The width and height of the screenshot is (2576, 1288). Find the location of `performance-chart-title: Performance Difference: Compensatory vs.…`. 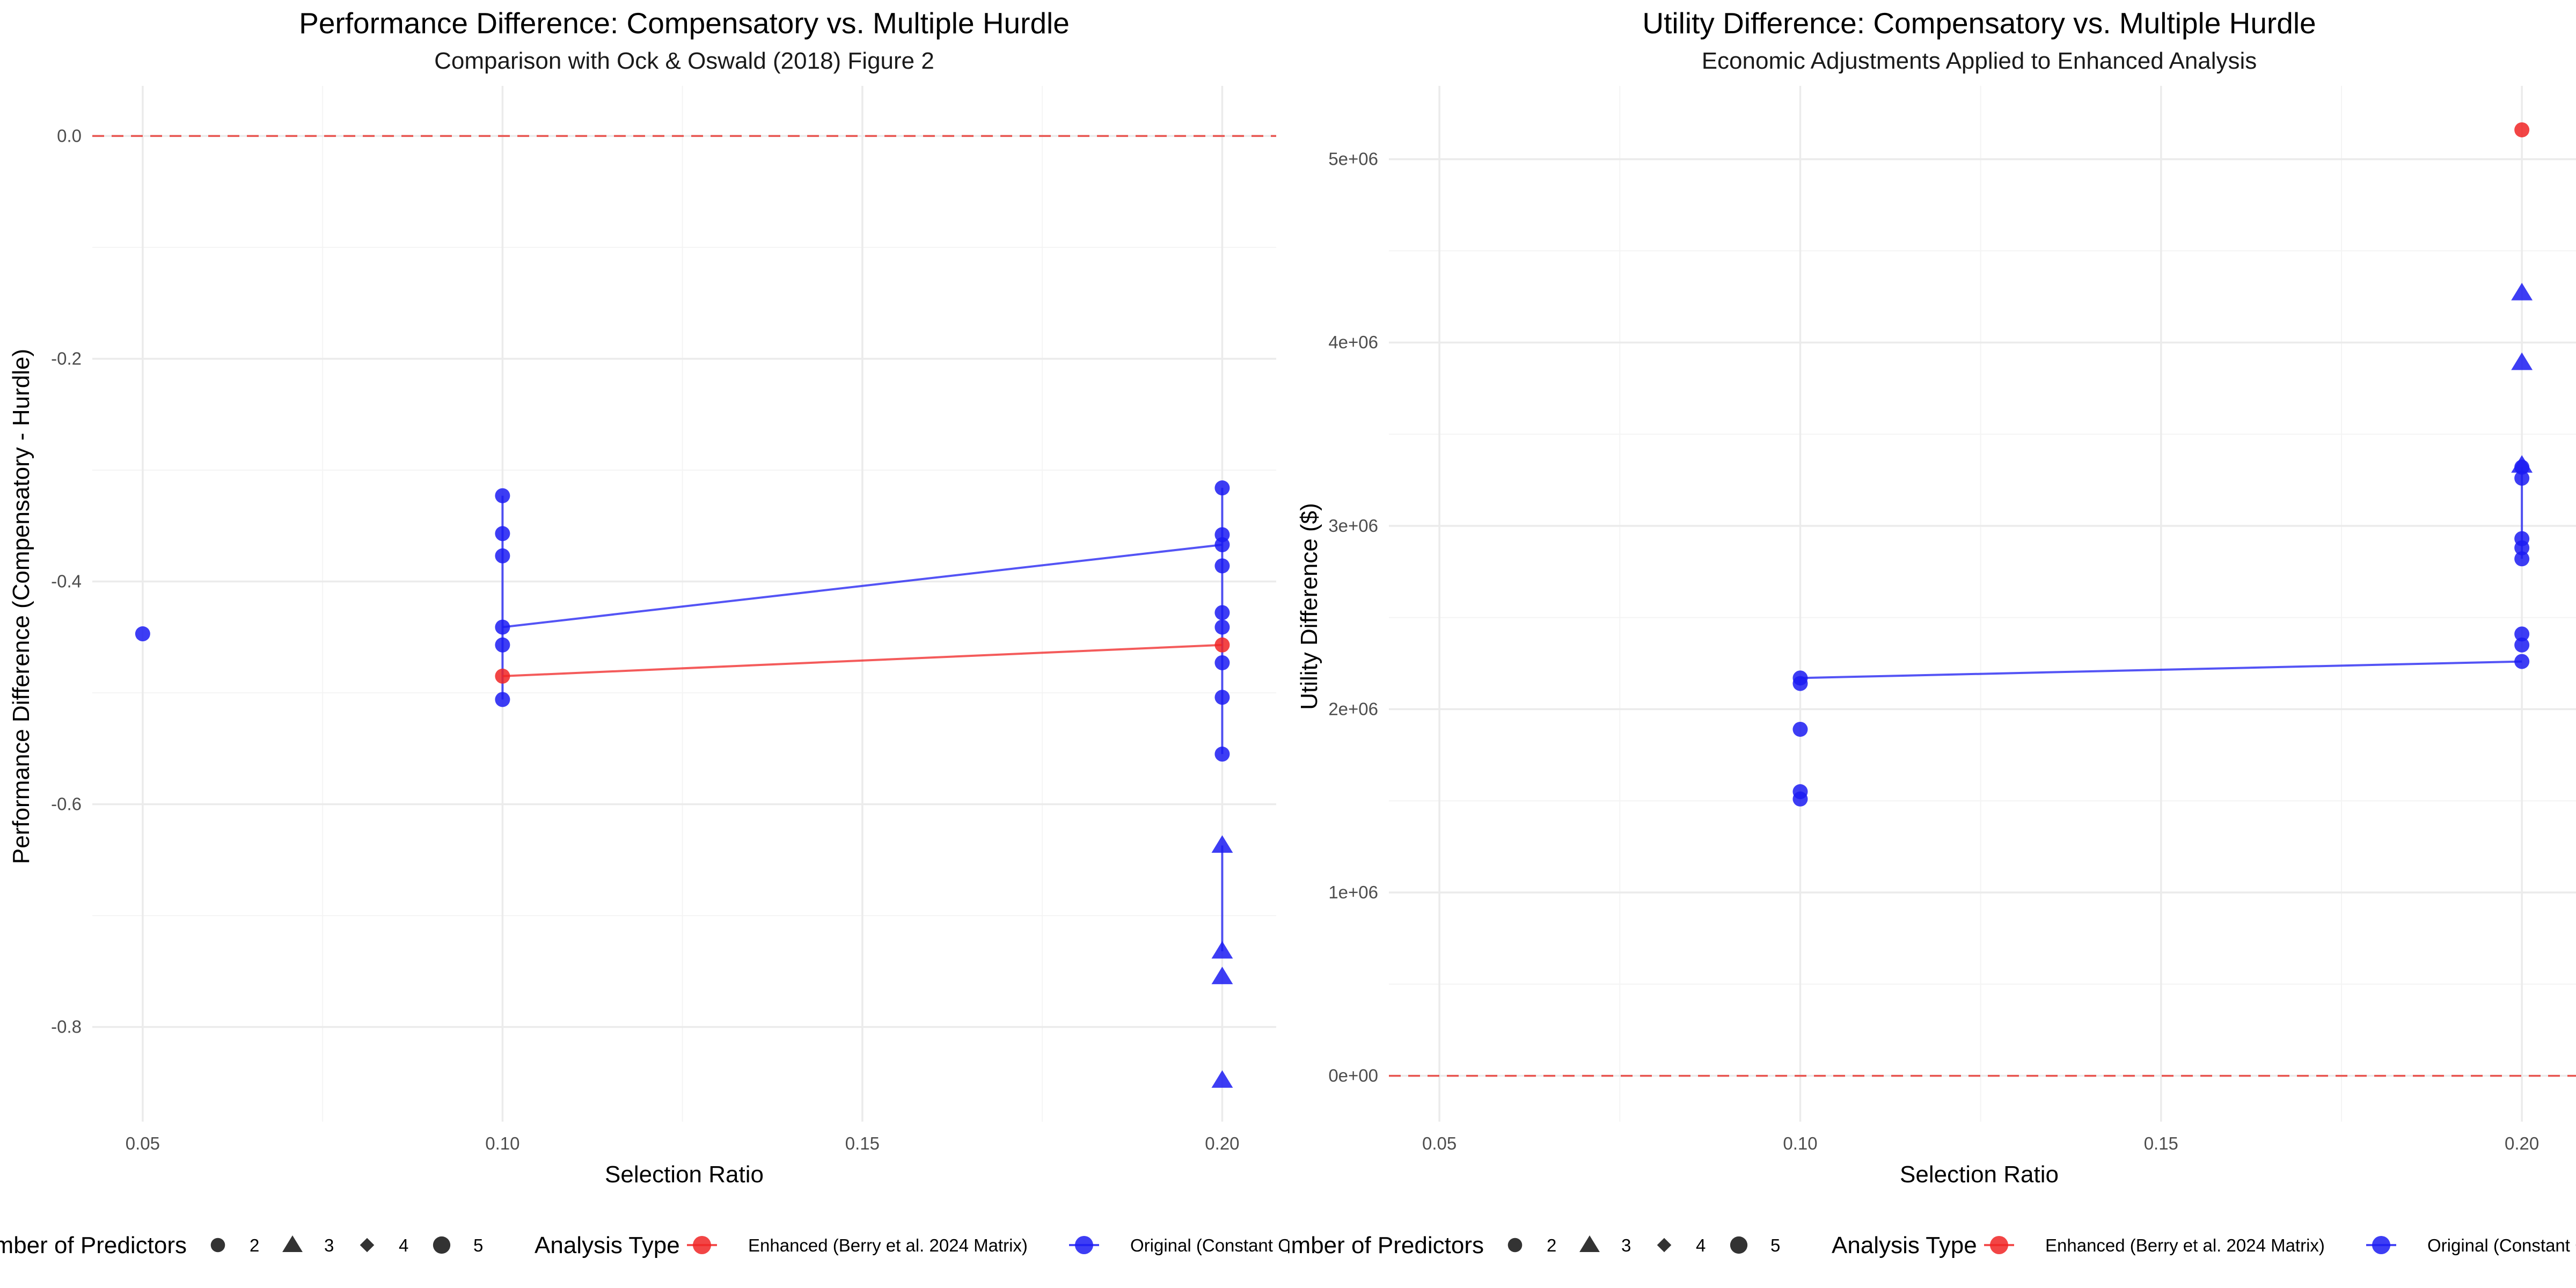

performance-chart-title: Performance Difference: Compensatory vs.… is located at coordinates (684, 23).